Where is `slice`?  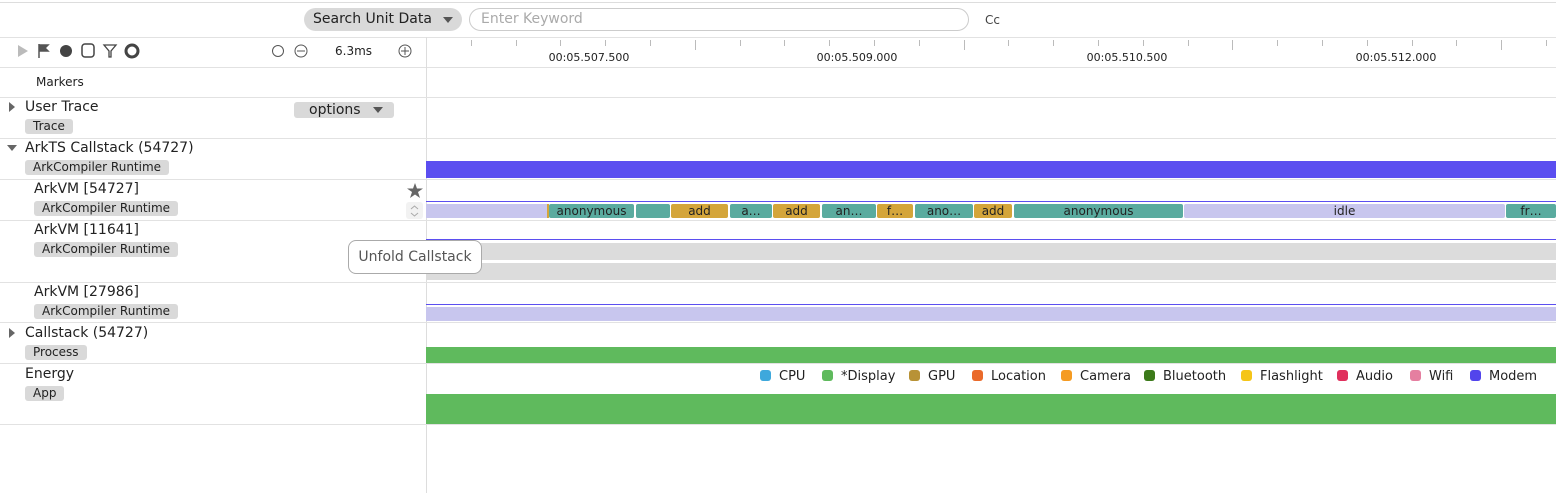
slice is located at coordinates (486, 211).